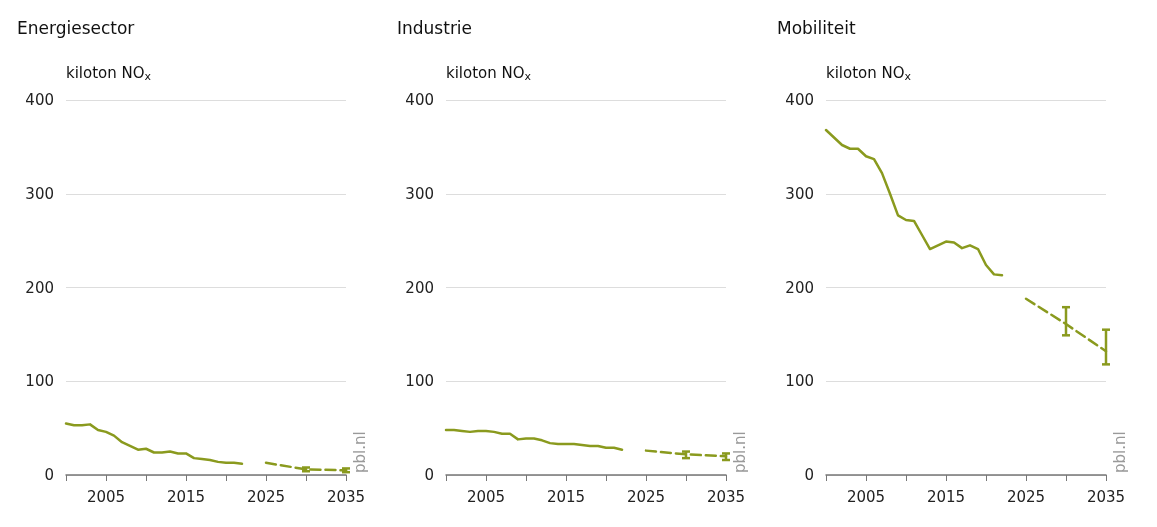 Image resolution: width=1157 pixels, height=527 pixels. Describe the element at coordinates (76, 27) in the screenshot. I see `chart-title: Energiesector` at that location.